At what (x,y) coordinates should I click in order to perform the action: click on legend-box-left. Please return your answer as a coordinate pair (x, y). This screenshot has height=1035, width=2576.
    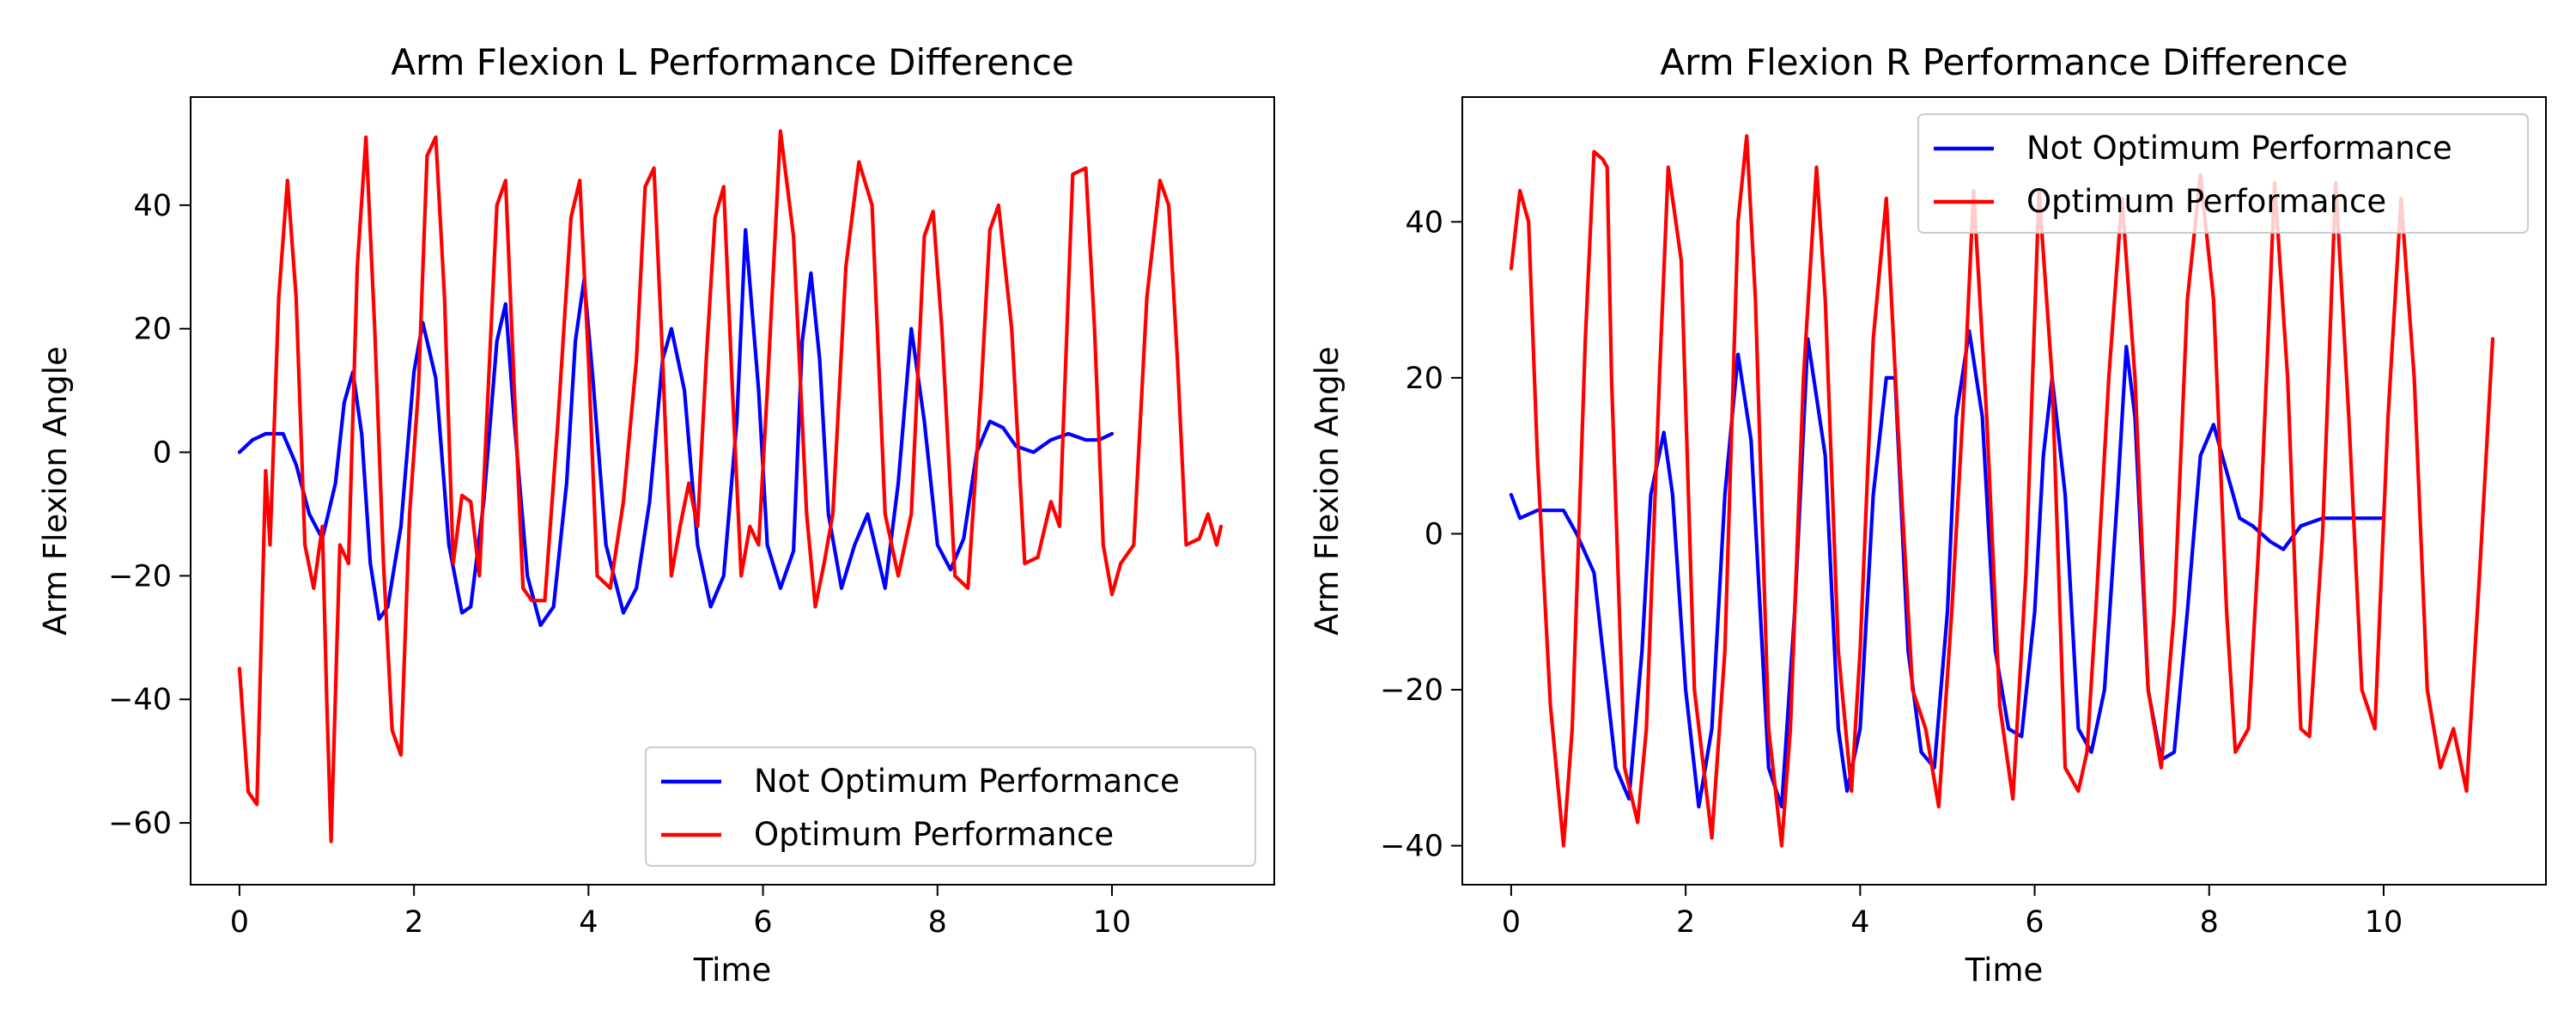
    Looking at the image, I should click on (951, 806).